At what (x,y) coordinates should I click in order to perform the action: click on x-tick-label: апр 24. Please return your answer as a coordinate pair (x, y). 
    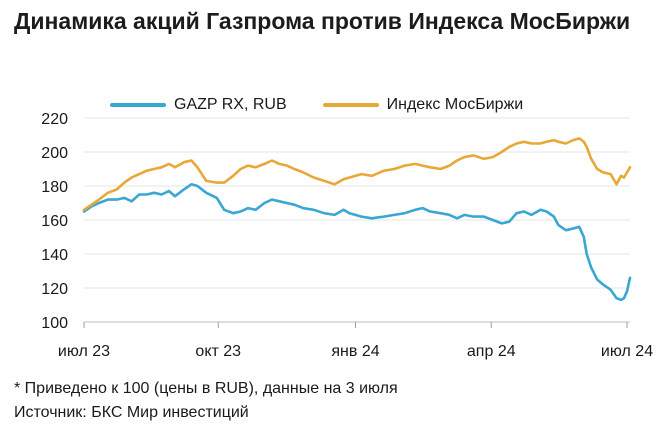
    Looking at the image, I should click on (491, 351).